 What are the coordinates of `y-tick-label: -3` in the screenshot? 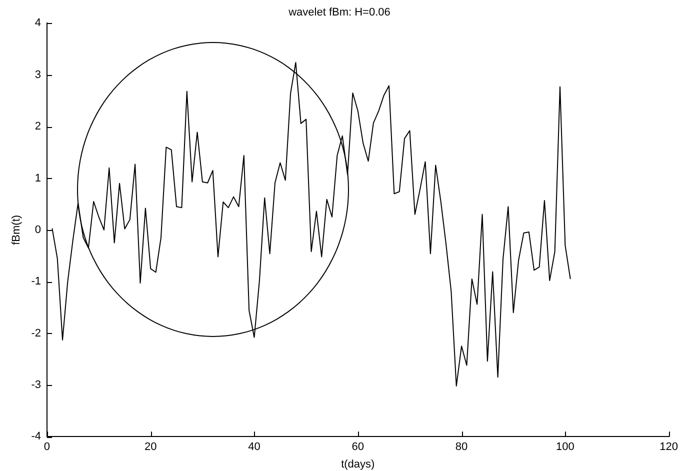 It's located at (36, 384).